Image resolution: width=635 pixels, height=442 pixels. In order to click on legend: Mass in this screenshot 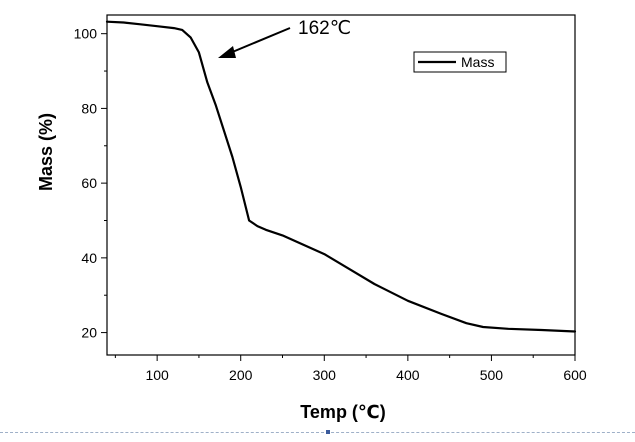, I will do `click(460, 62)`.